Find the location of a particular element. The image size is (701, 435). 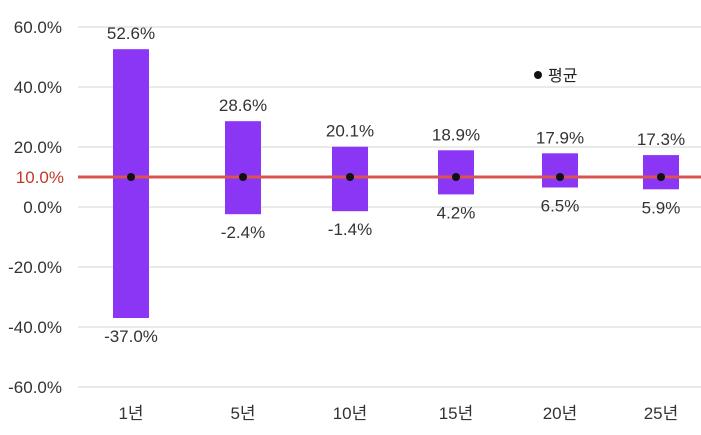

legend-marker is located at coordinates (538, 75).